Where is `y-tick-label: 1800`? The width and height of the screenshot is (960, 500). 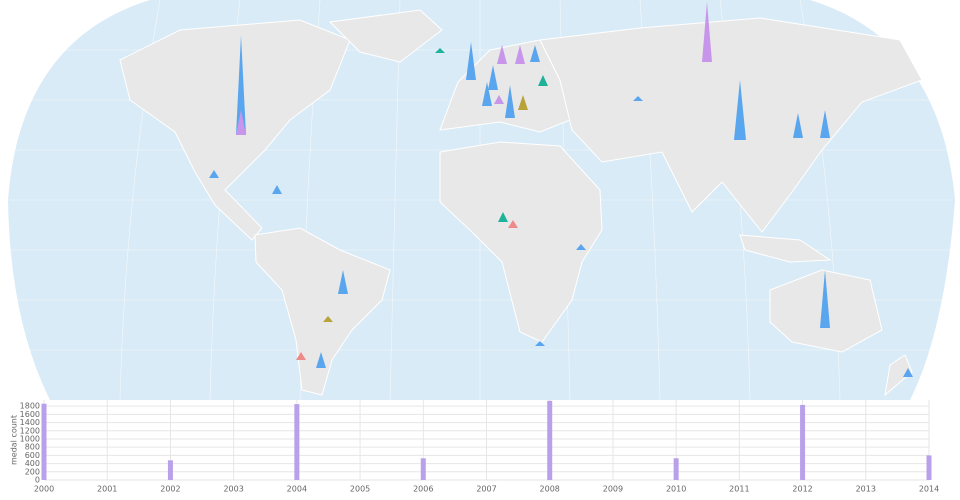 y-tick-label: 1800 is located at coordinates (30, 406).